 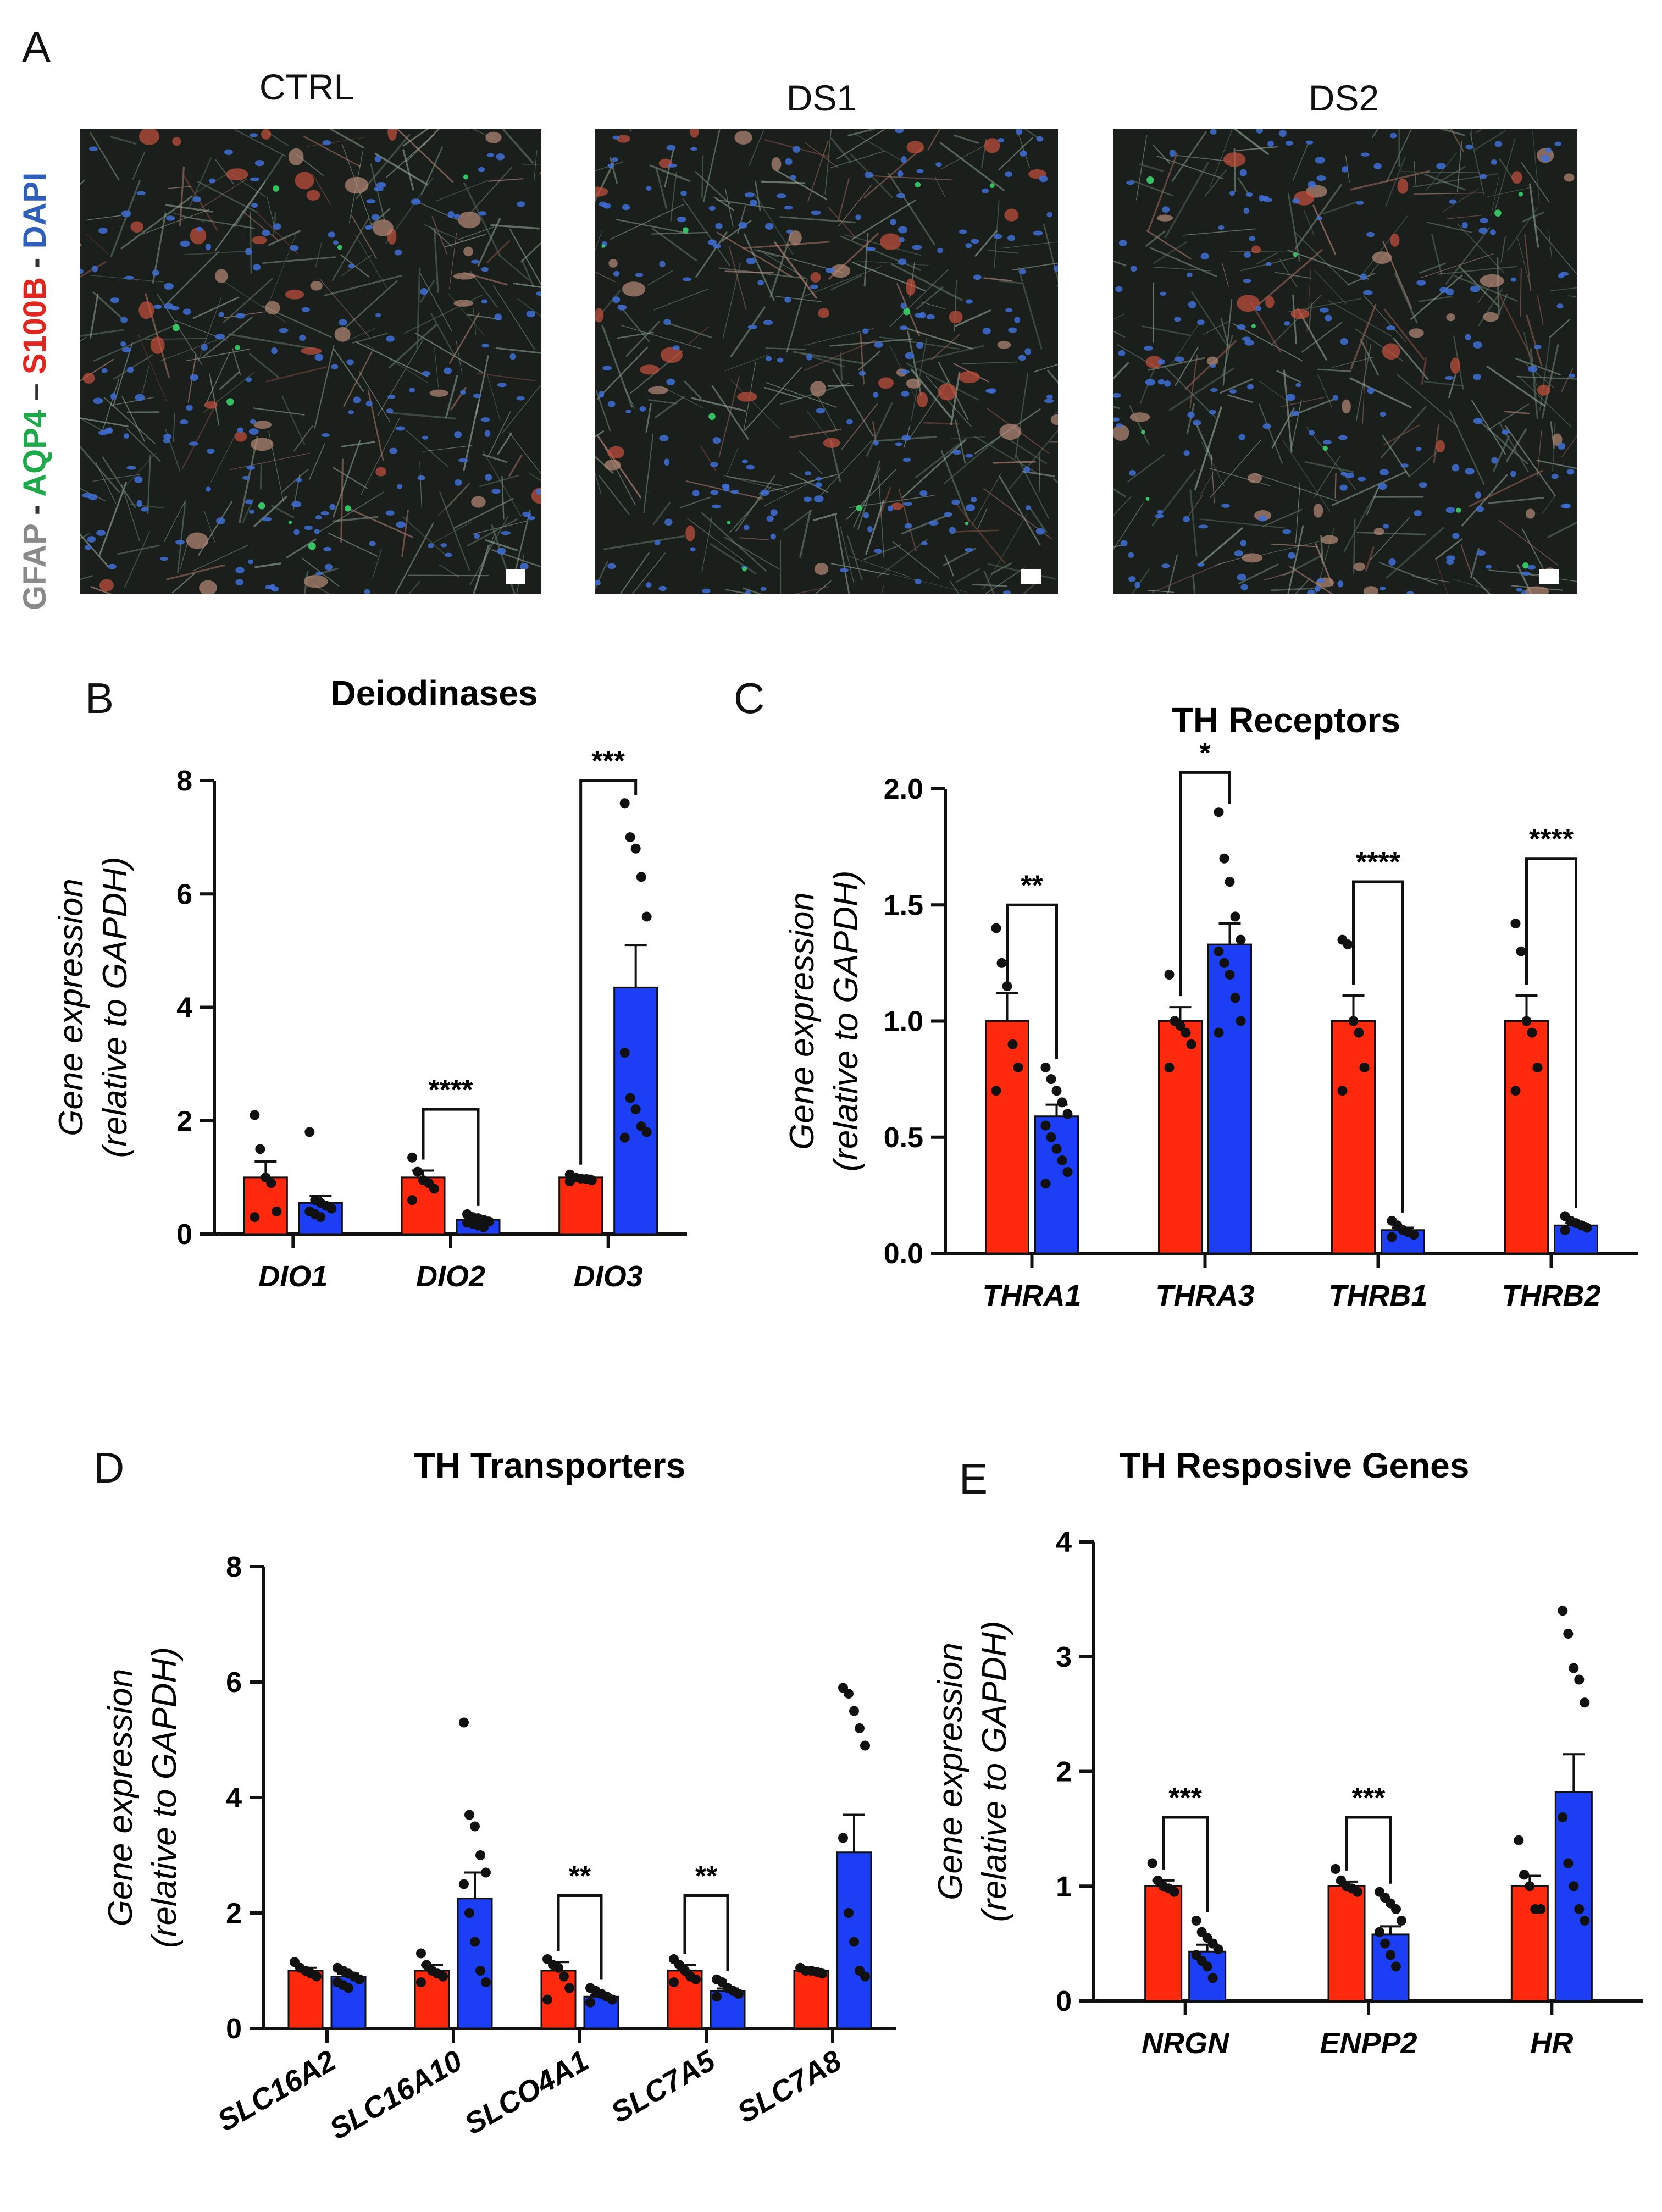 I want to click on micrograph-title-ds2: DS2, so click(x=1344, y=98).